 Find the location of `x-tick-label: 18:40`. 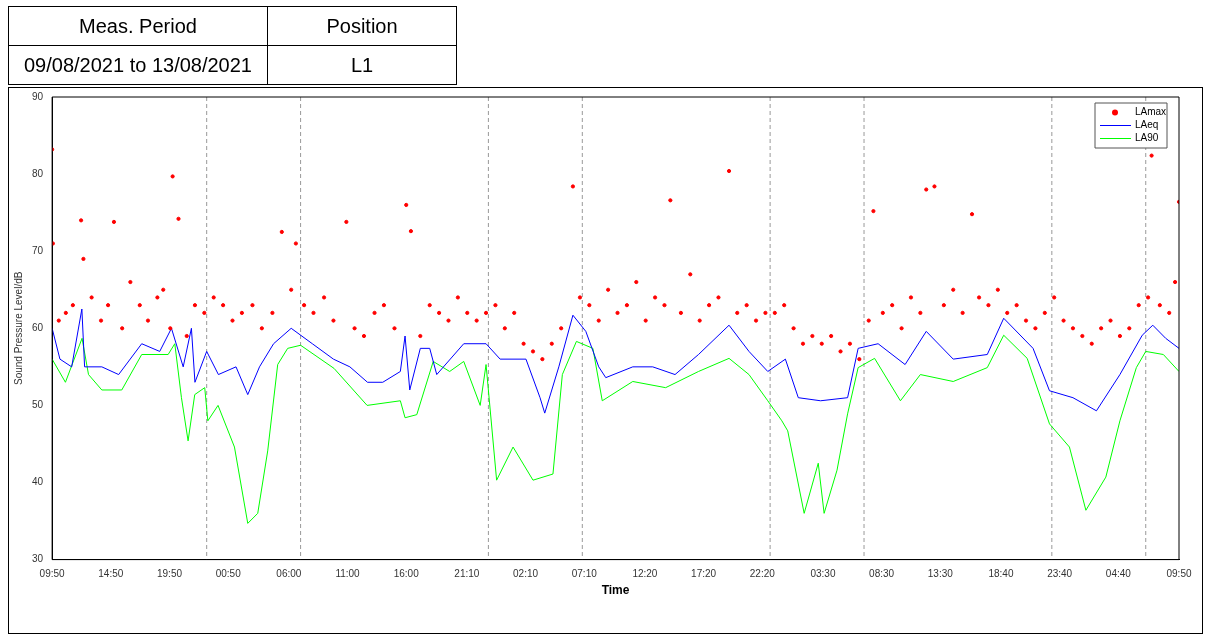

x-tick-label: 18:40 is located at coordinates (1001, 574).